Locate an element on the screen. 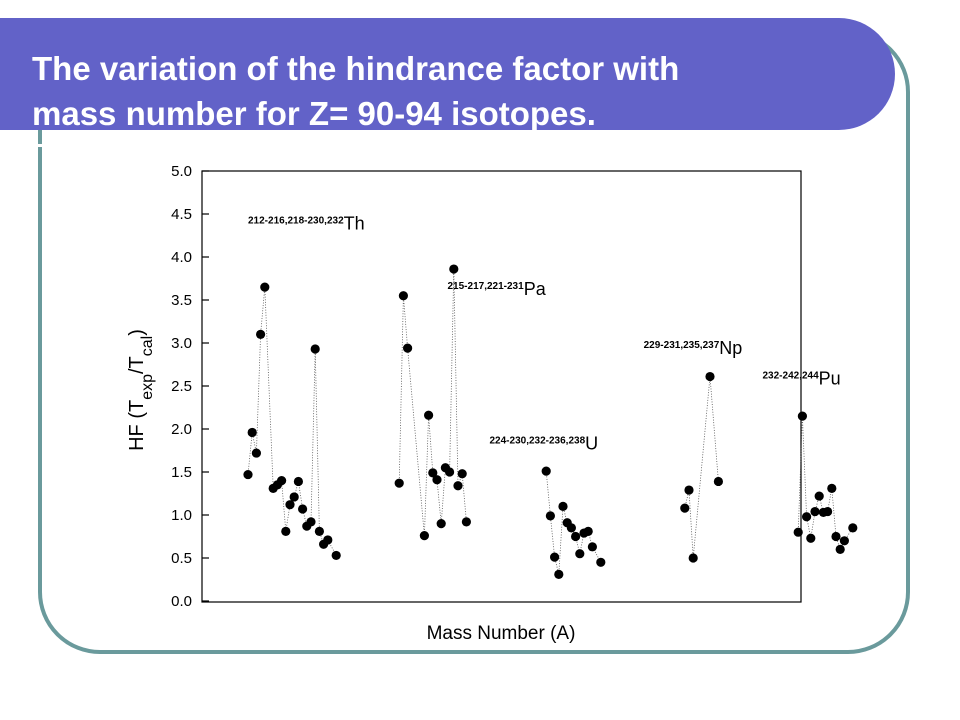 The height and width of the screenshot is (720, 960). series-label-pu: 232-242,244Pu is located at coordinates (802, 378).